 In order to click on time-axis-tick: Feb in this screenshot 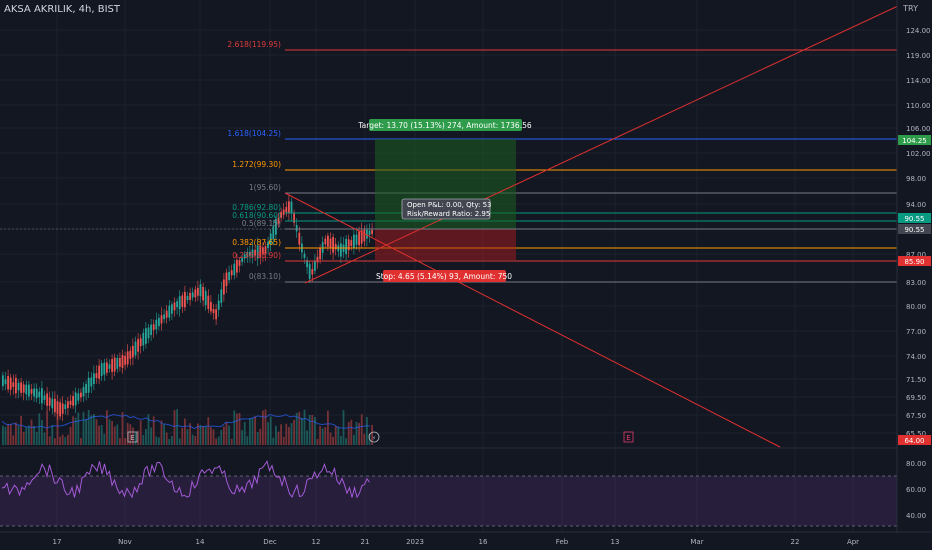, I will do `click(562, 542)`.